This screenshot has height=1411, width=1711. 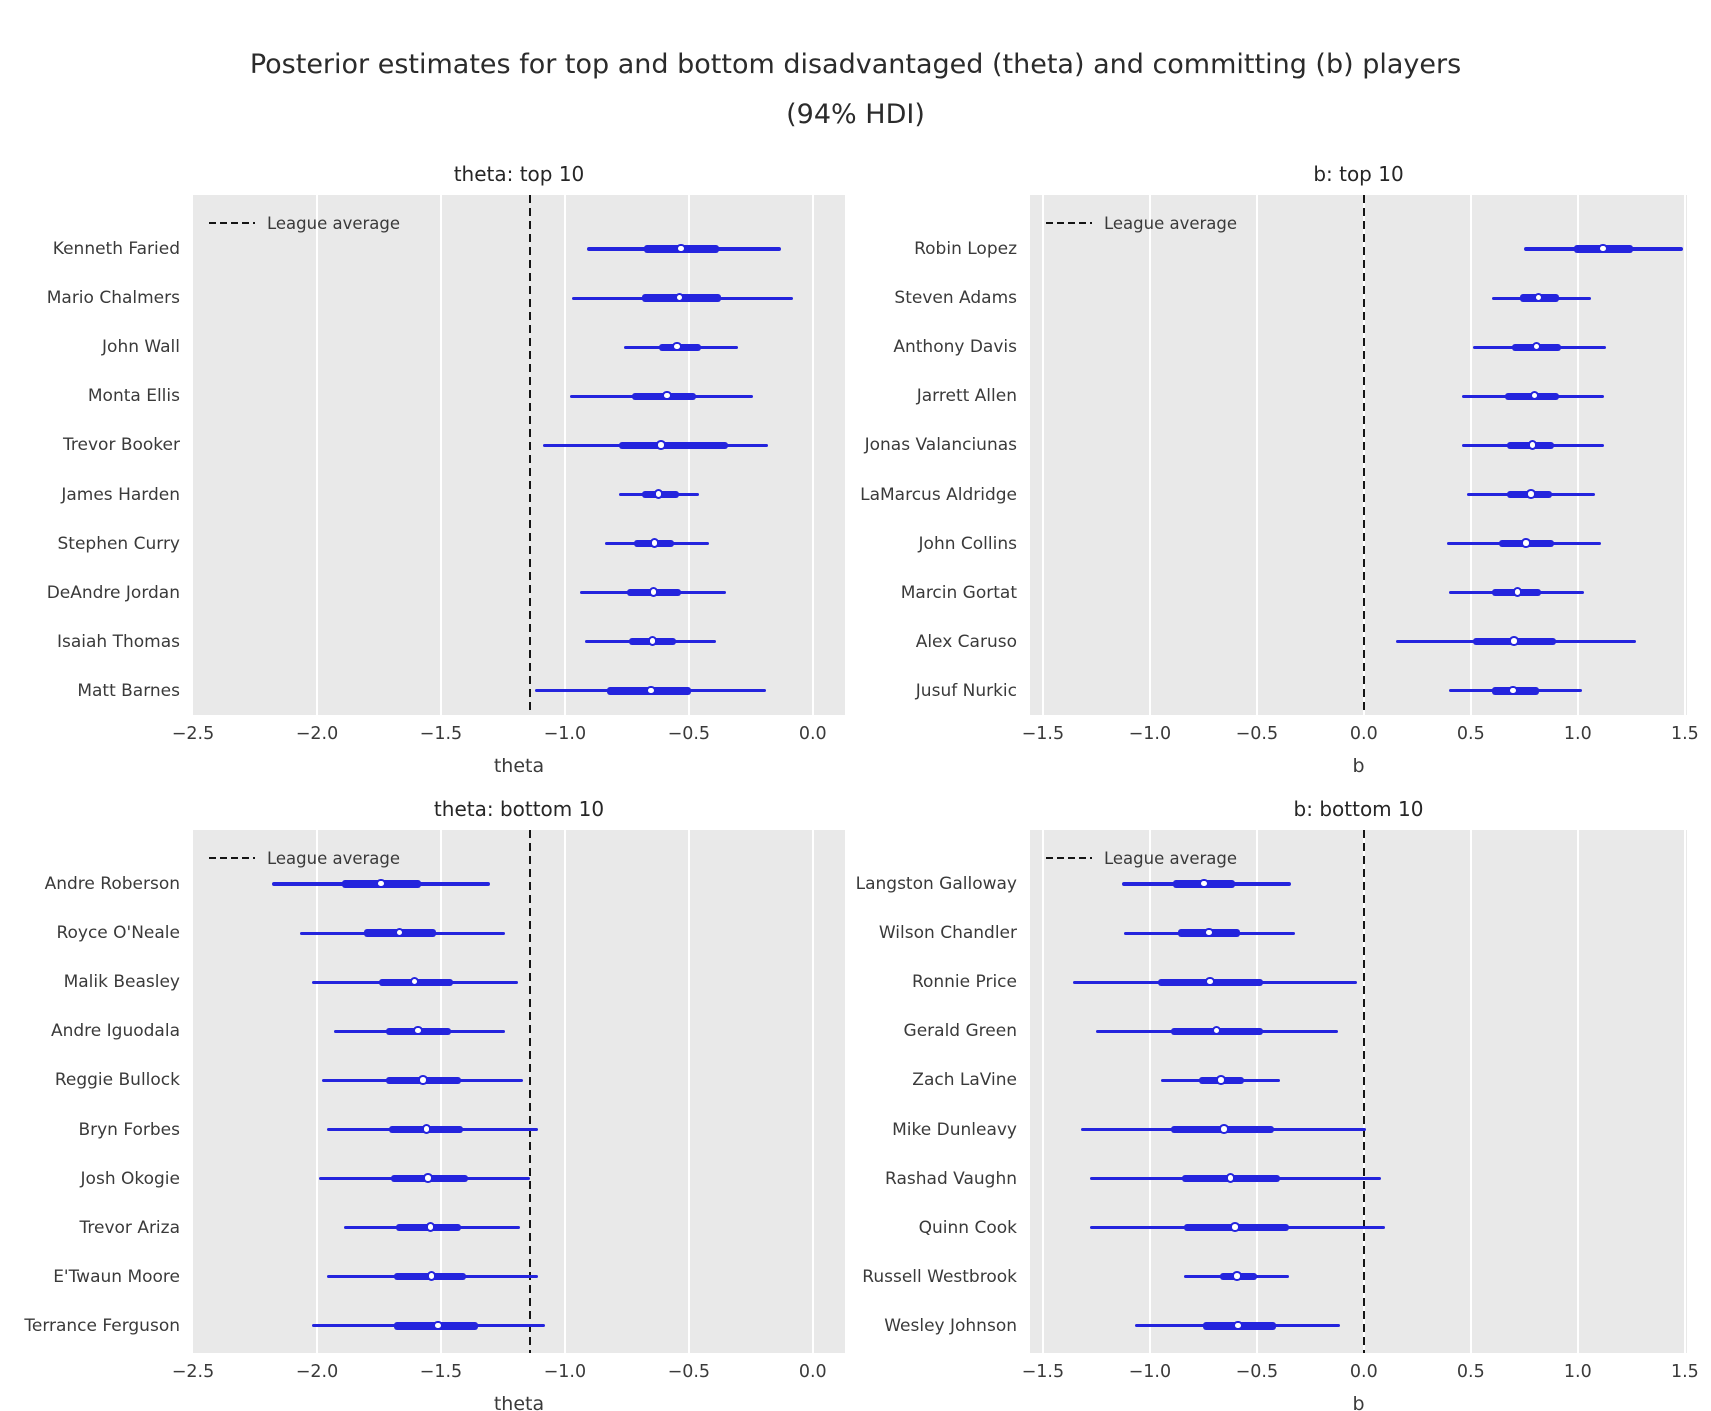 I want to click on player-label: Terrance Ferguson, so click(x=102, y=1325).